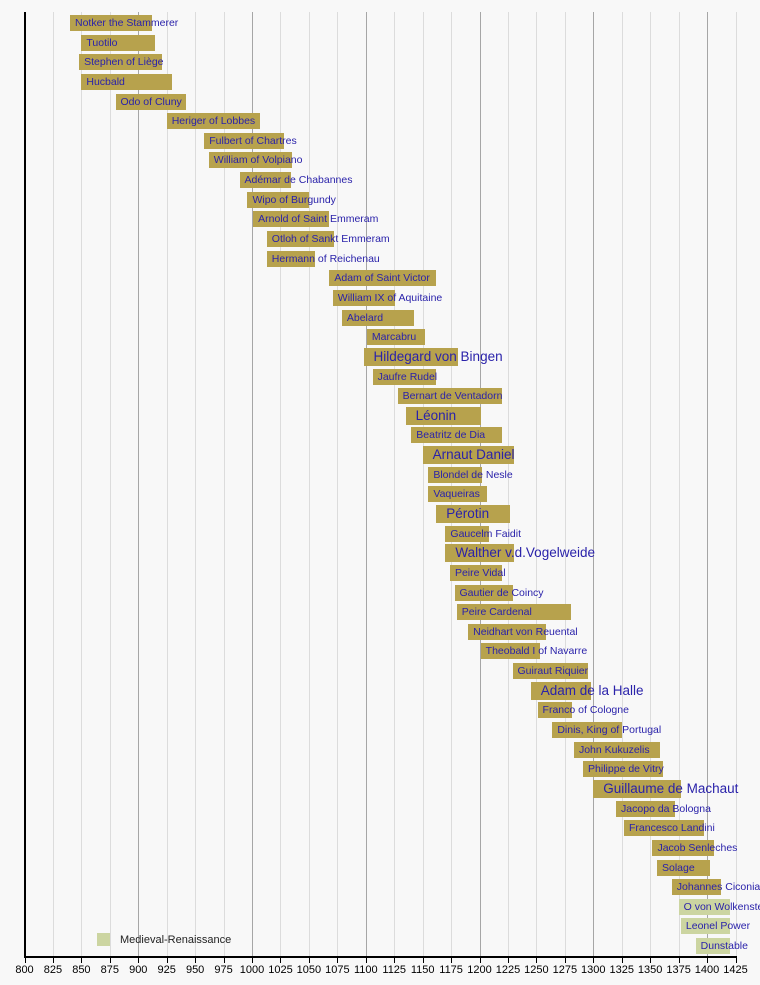  I want to click on composer-label: John Kukuzelis, so click(614, 749).